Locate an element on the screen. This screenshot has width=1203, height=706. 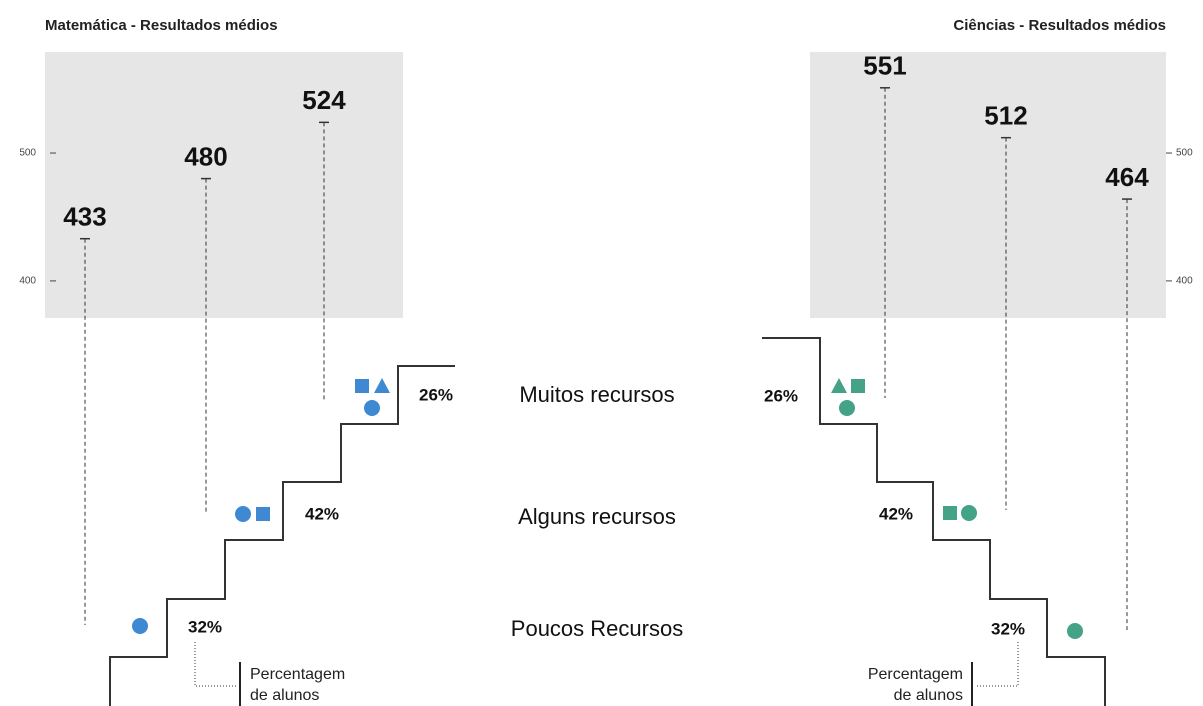
panel-title: Ciências - Resultados médios is located at coordinates (1059, 25).